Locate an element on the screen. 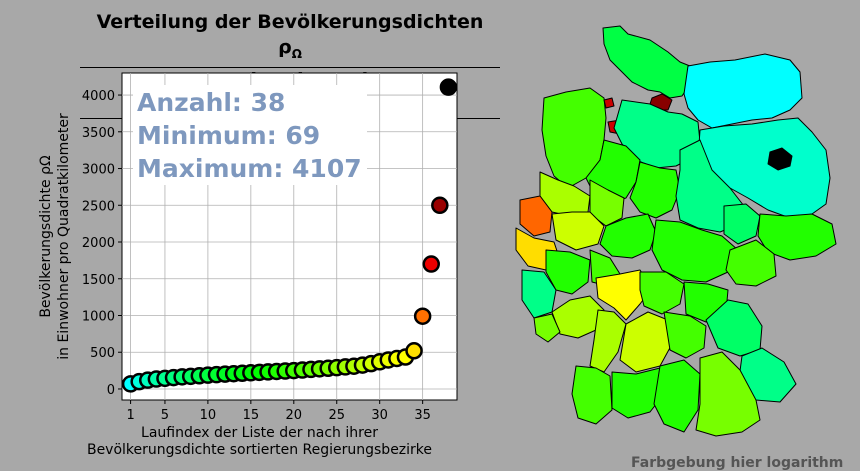 This screenshot has width=860, height=471. y-tick-label: 4000 is located at coordinates (98, 96).